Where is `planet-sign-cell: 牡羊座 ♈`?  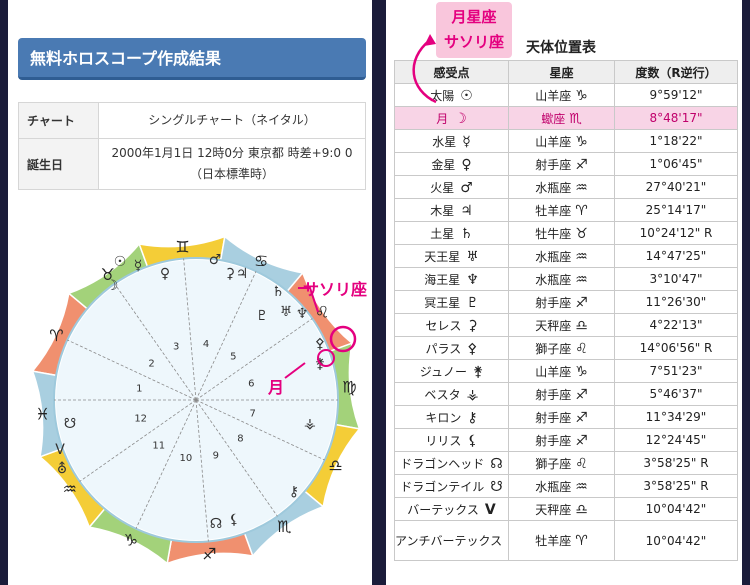
planet-sign-cell: 牡羊座 ♈ is located at coordinates (561, 540).